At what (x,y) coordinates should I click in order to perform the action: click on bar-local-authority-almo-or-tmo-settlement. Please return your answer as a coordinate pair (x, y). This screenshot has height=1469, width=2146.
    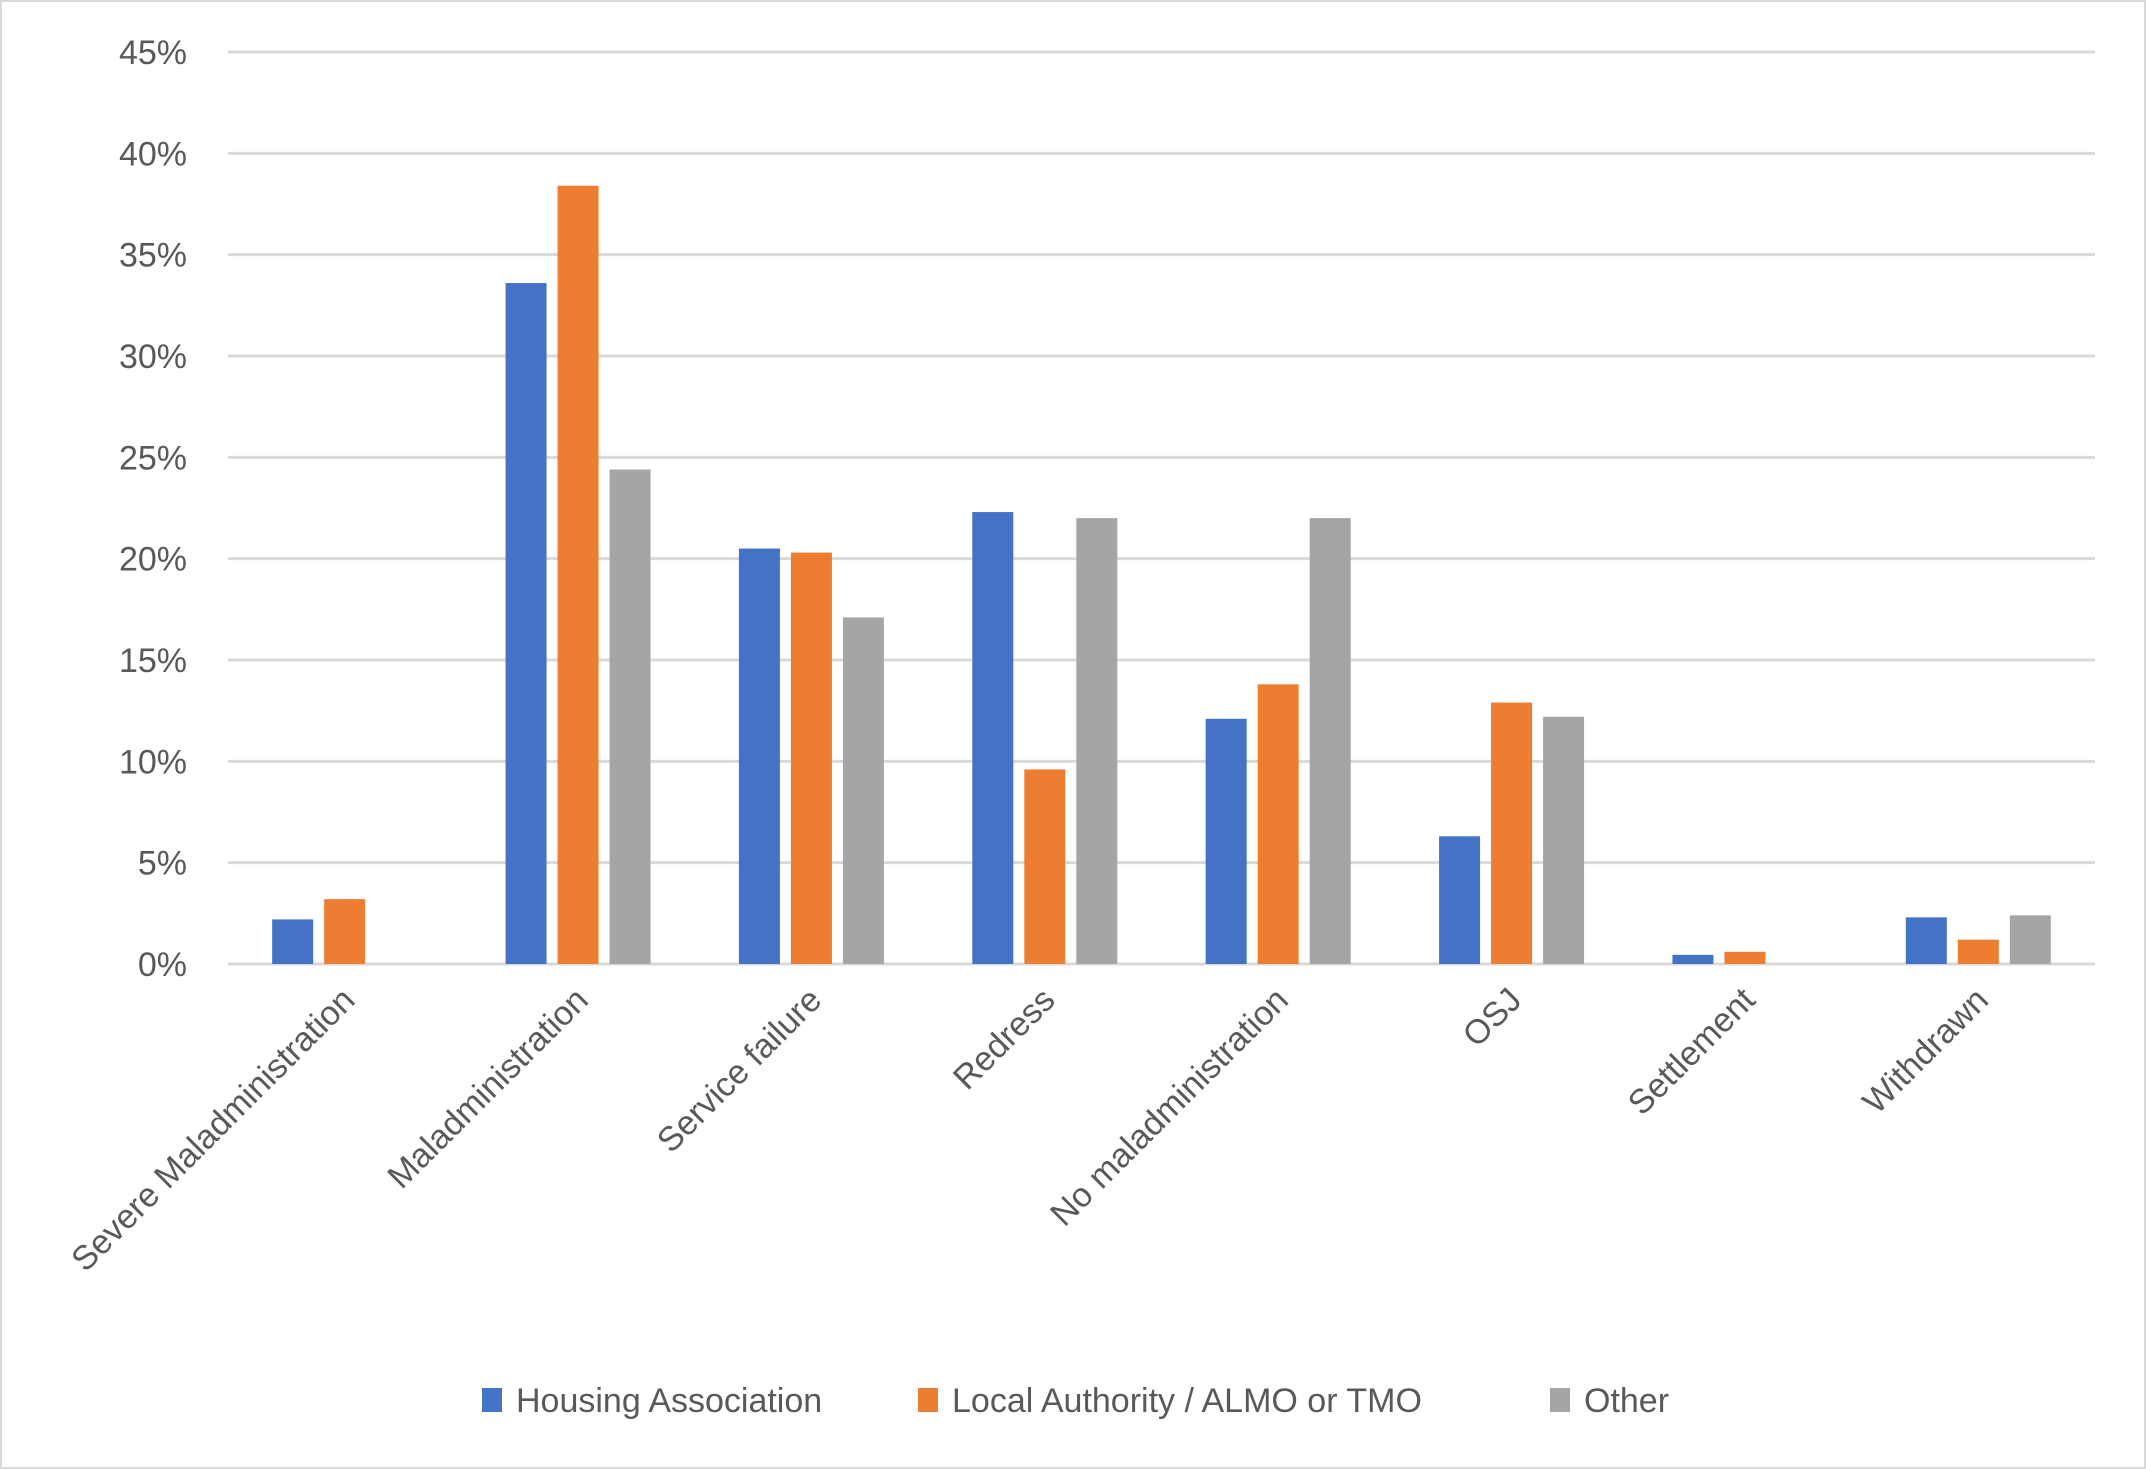
    Looking at the image, I should click on (1745, 957).